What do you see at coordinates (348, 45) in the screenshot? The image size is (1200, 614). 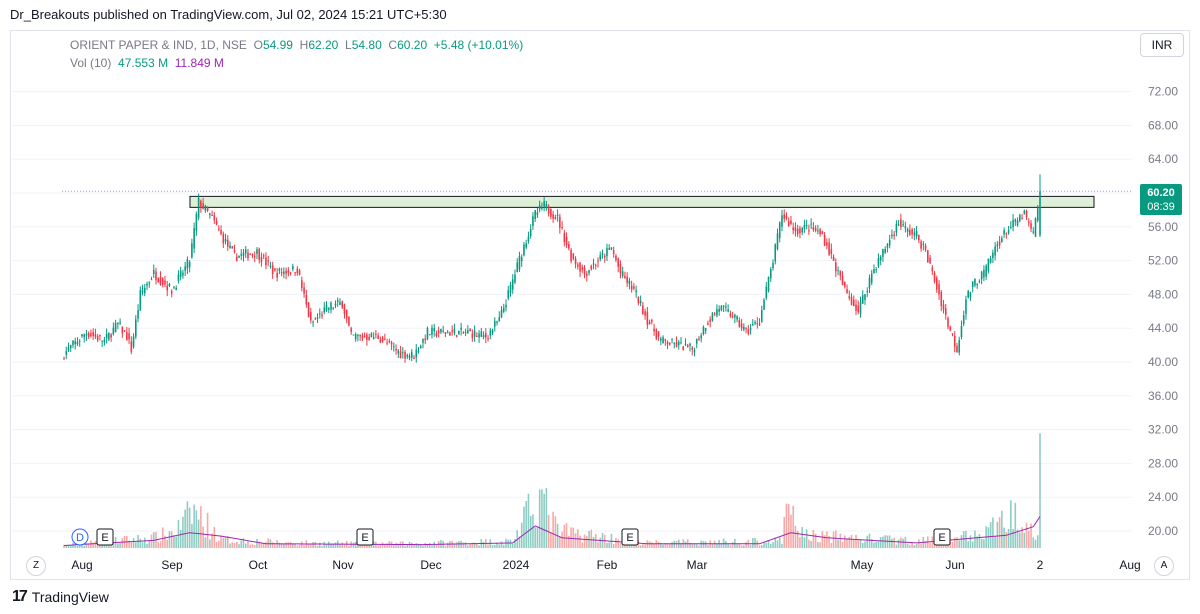 I see `legend-low-label: L` at bounding box center [348, 45].